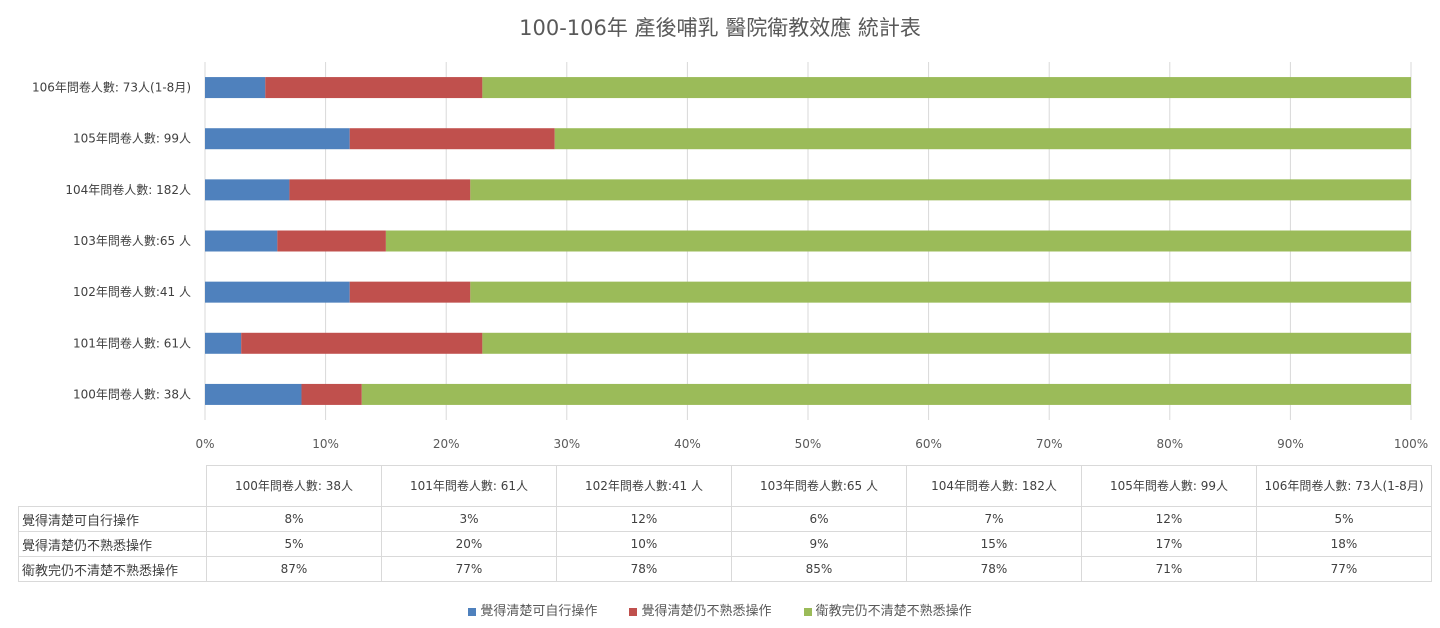  Describe the element at coordinates (446, 444) in the screenshot. I see `x-tick-label: 20%` at that location.